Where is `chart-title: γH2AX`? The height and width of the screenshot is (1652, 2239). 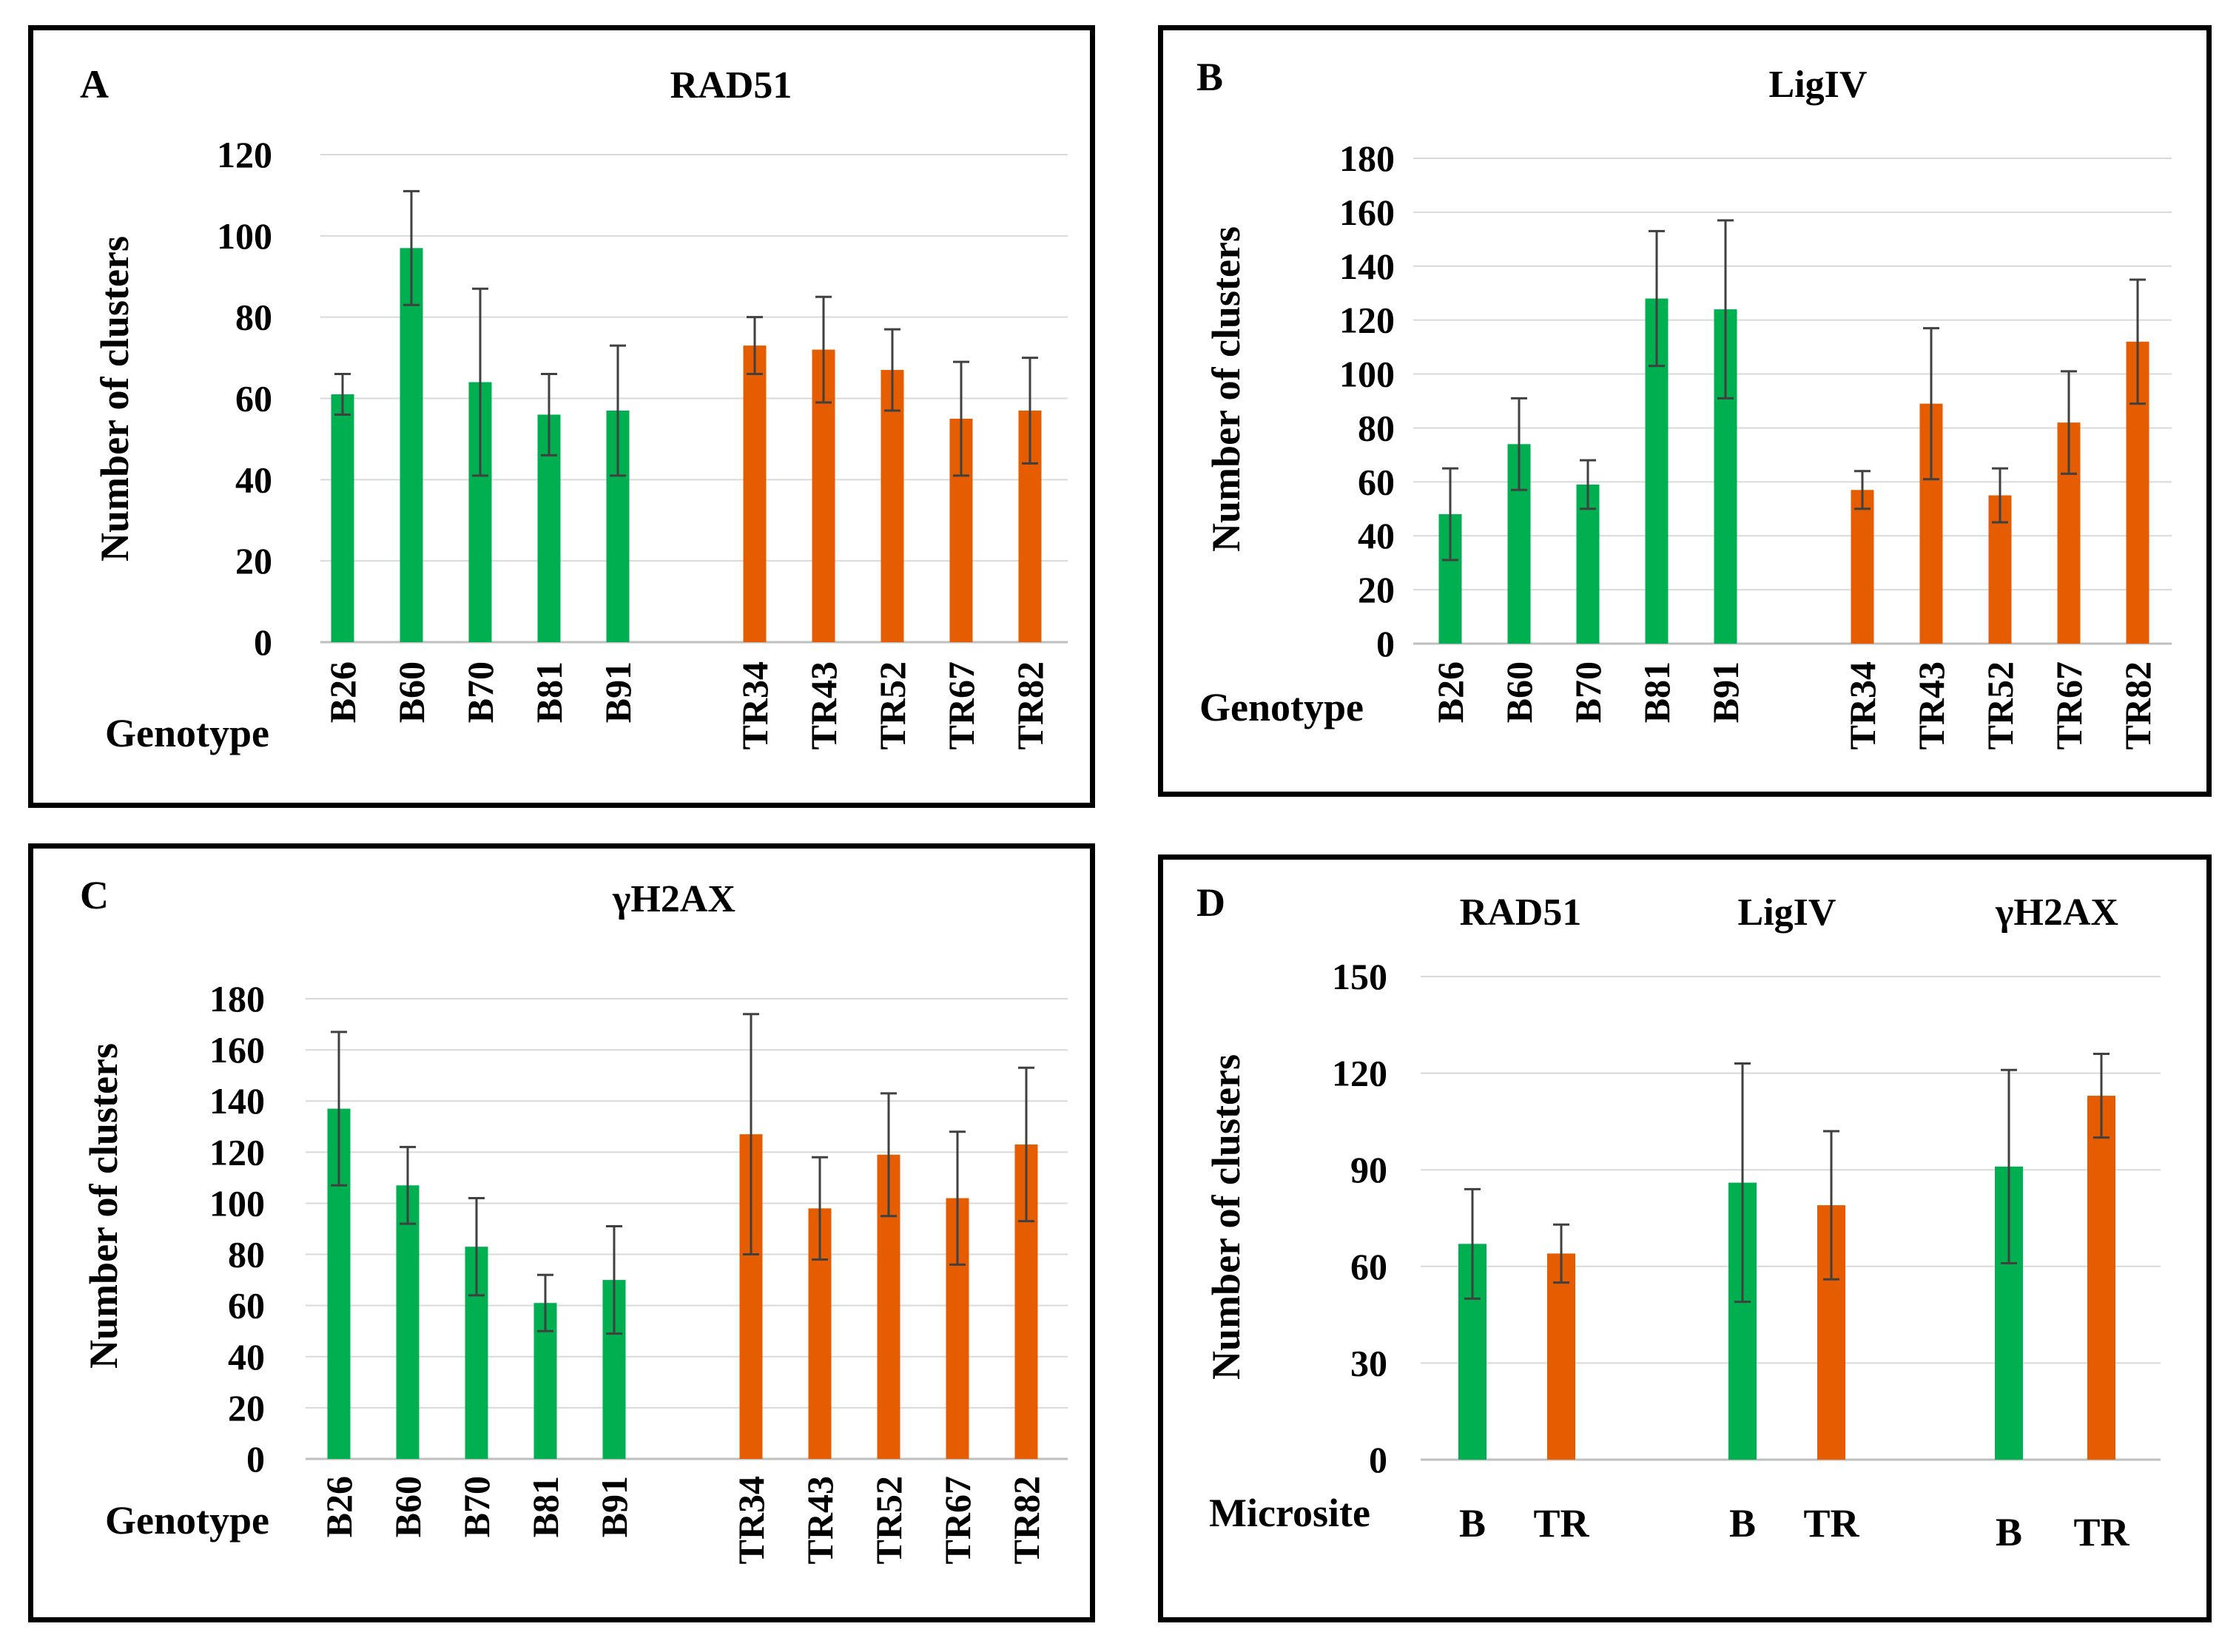 chart-title: γH2AX is located at coordinates (673, 899).